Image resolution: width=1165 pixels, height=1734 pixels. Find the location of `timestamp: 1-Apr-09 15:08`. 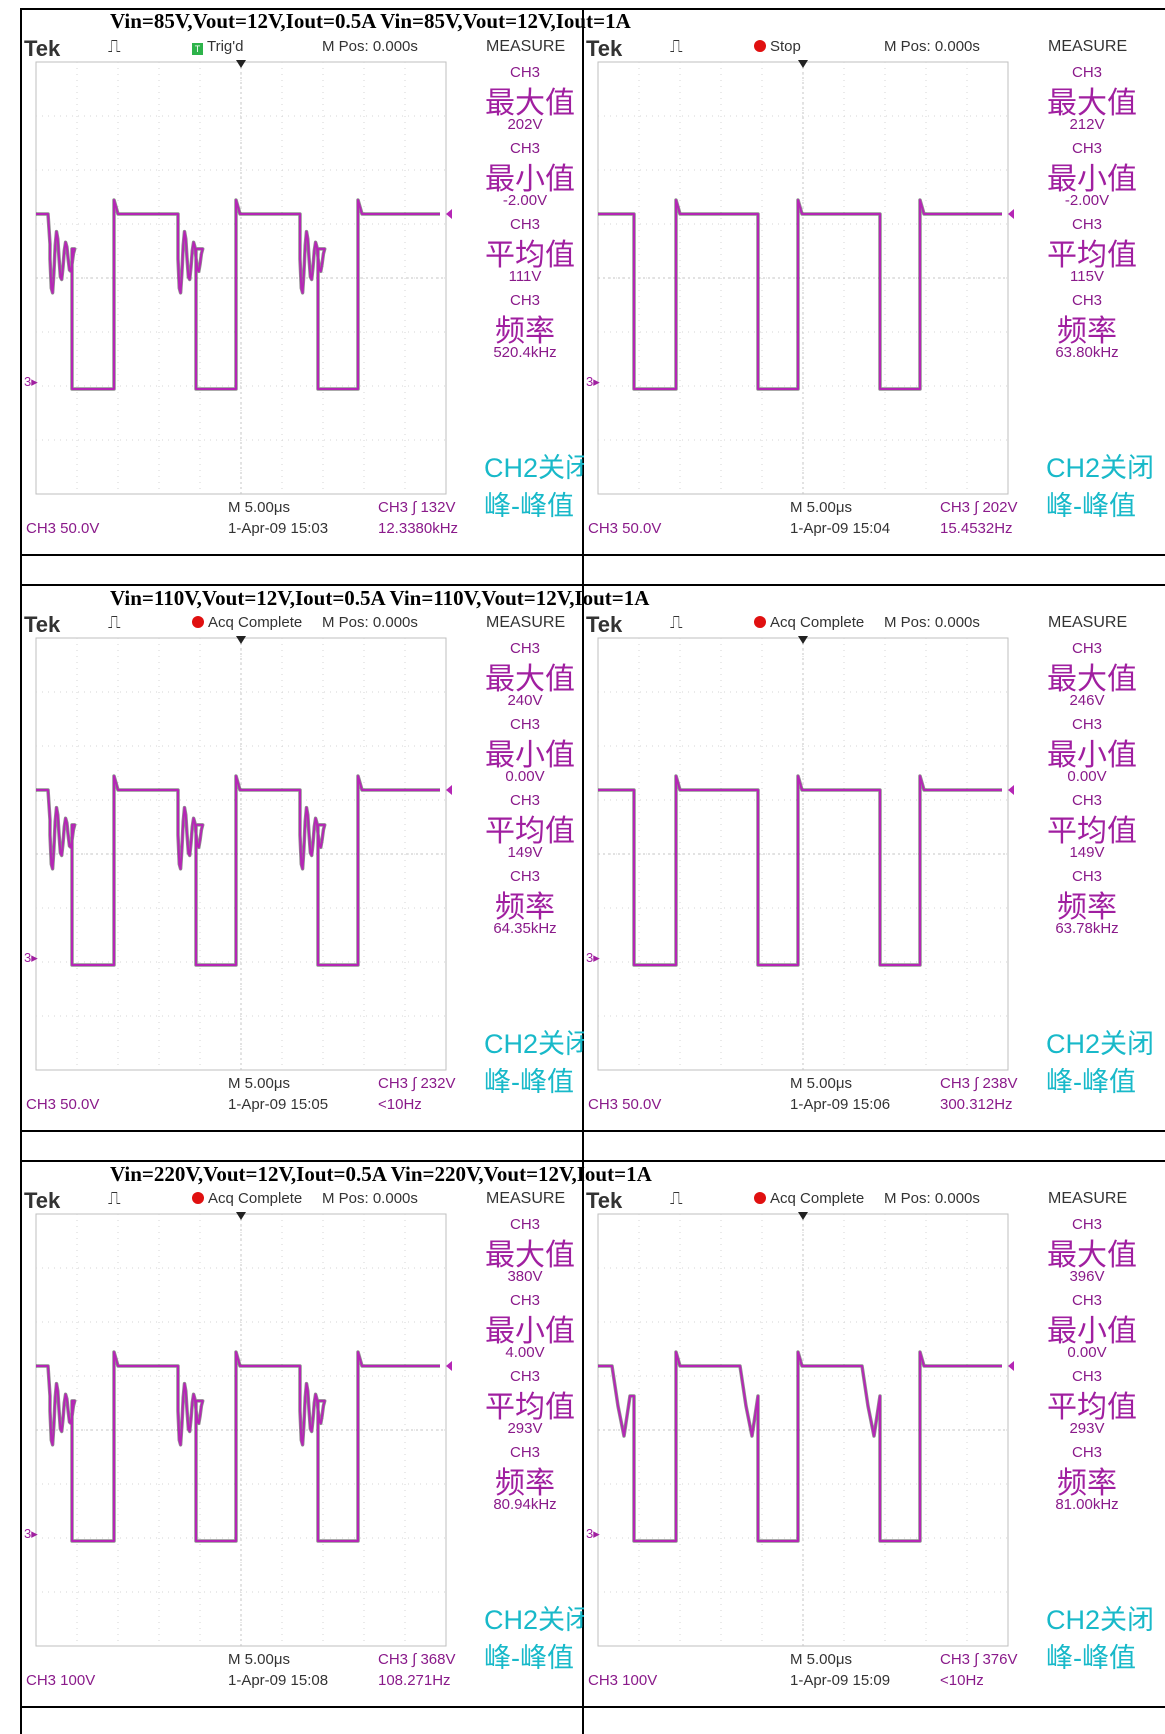

timestamp: 1-Apr-09 15:08 is located at coordinates (278, 1680).